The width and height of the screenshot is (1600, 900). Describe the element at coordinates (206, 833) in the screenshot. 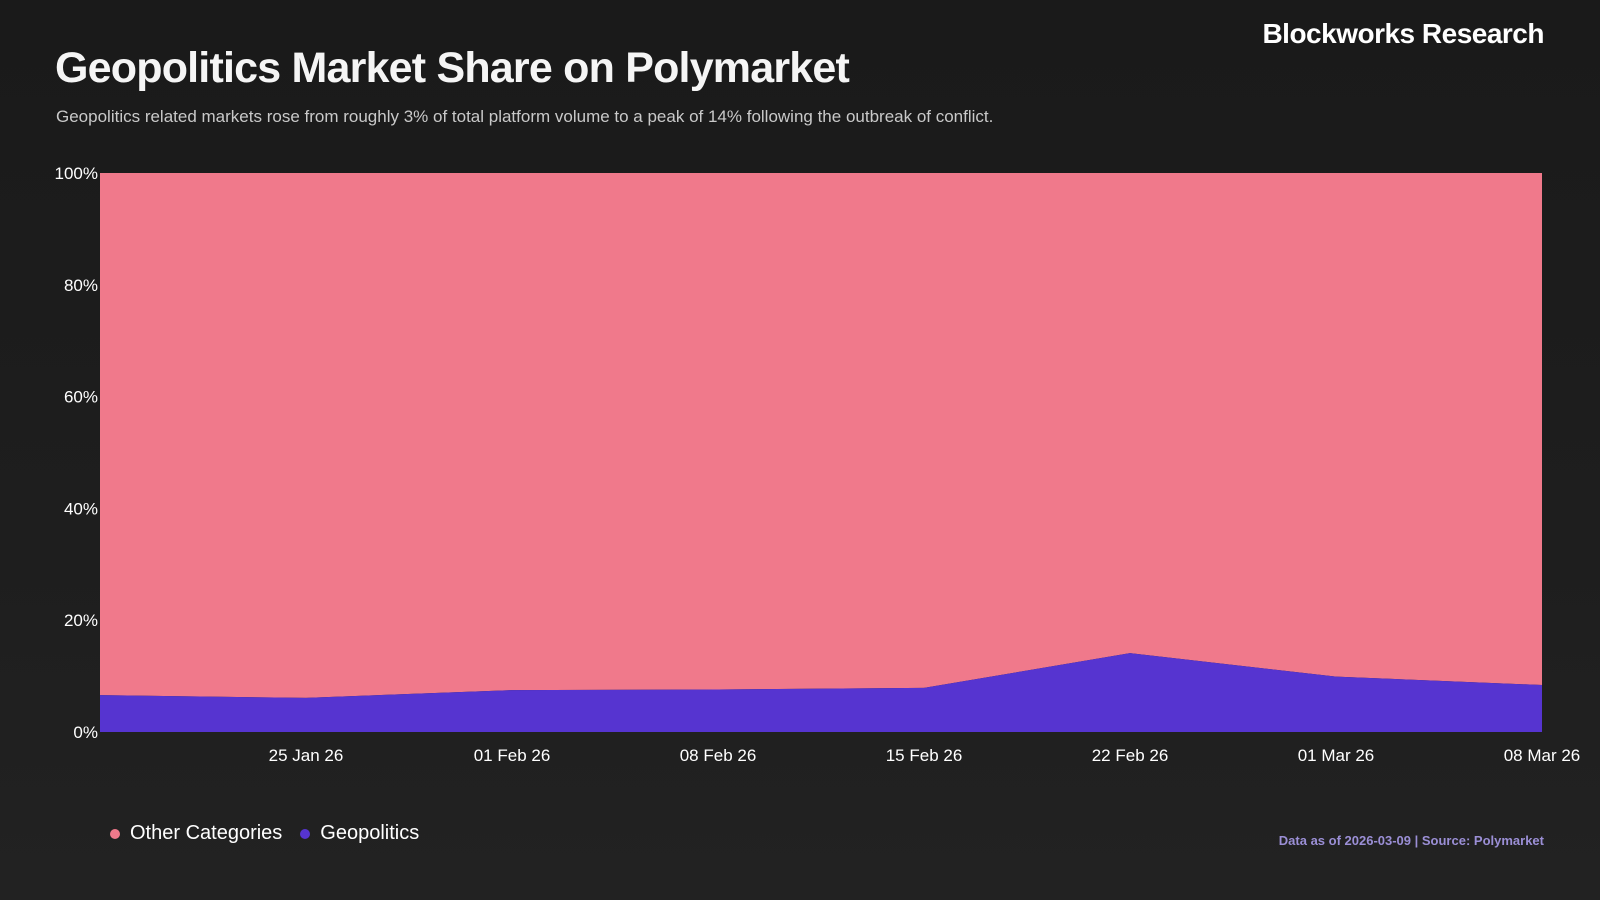

I see `legend-label-other: Other Categories` at that location.